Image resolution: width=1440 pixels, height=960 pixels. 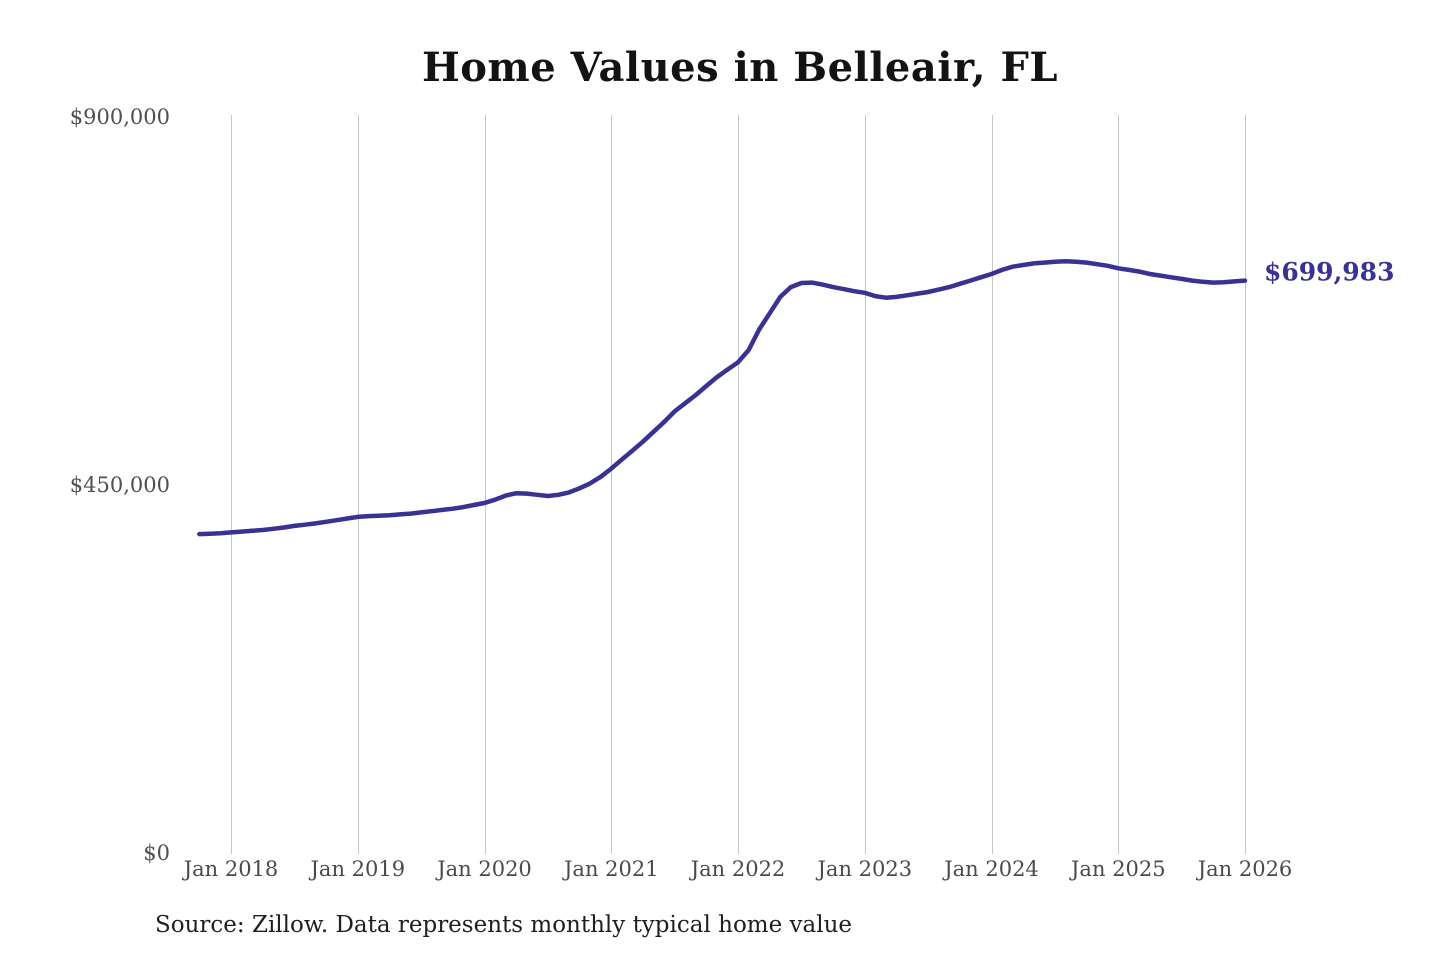 What do you see at coordinates (865, 869) in the screenshot?
I see `x-axis-tick-label: Jan 2023` at bounding box center [865, 869].